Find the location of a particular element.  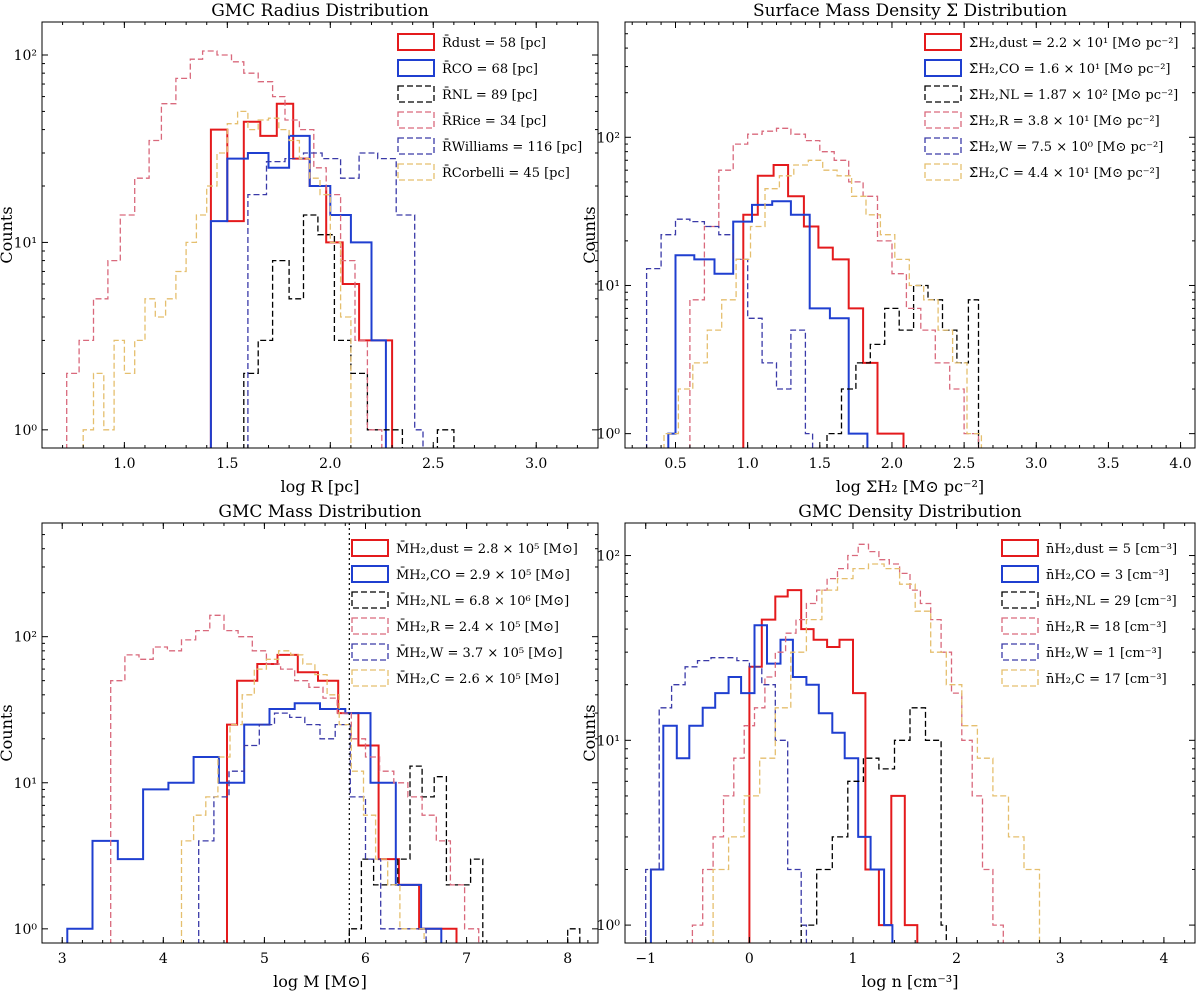

x-tick-label: 1 is located at coordinates (853, 959).